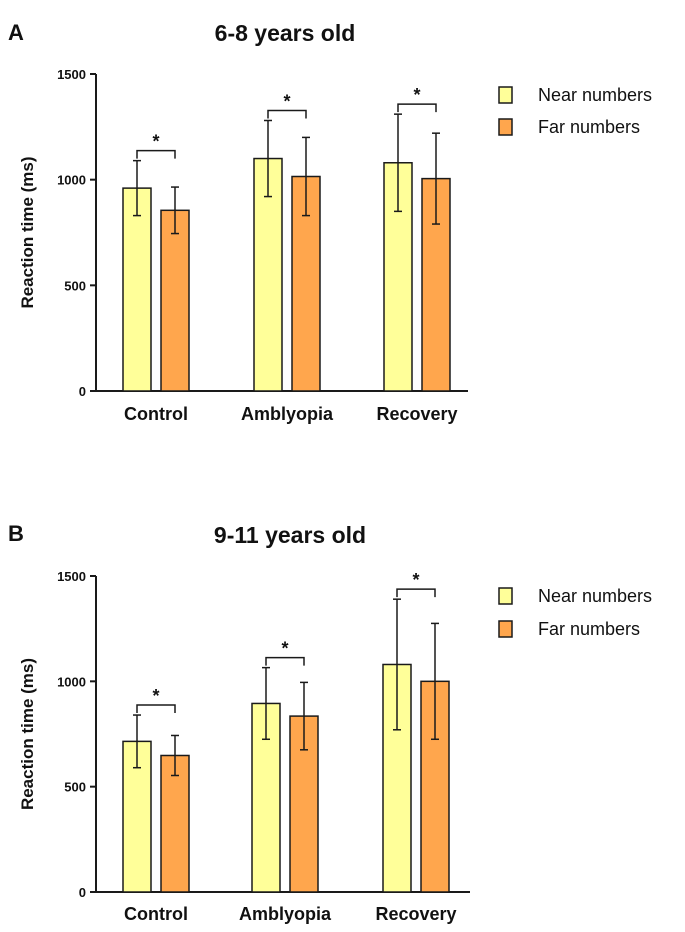 The image size is (685, 932). Describe the element at coordinates (16, 32) in the screenshot. I see `panel-letter: A` at that location.